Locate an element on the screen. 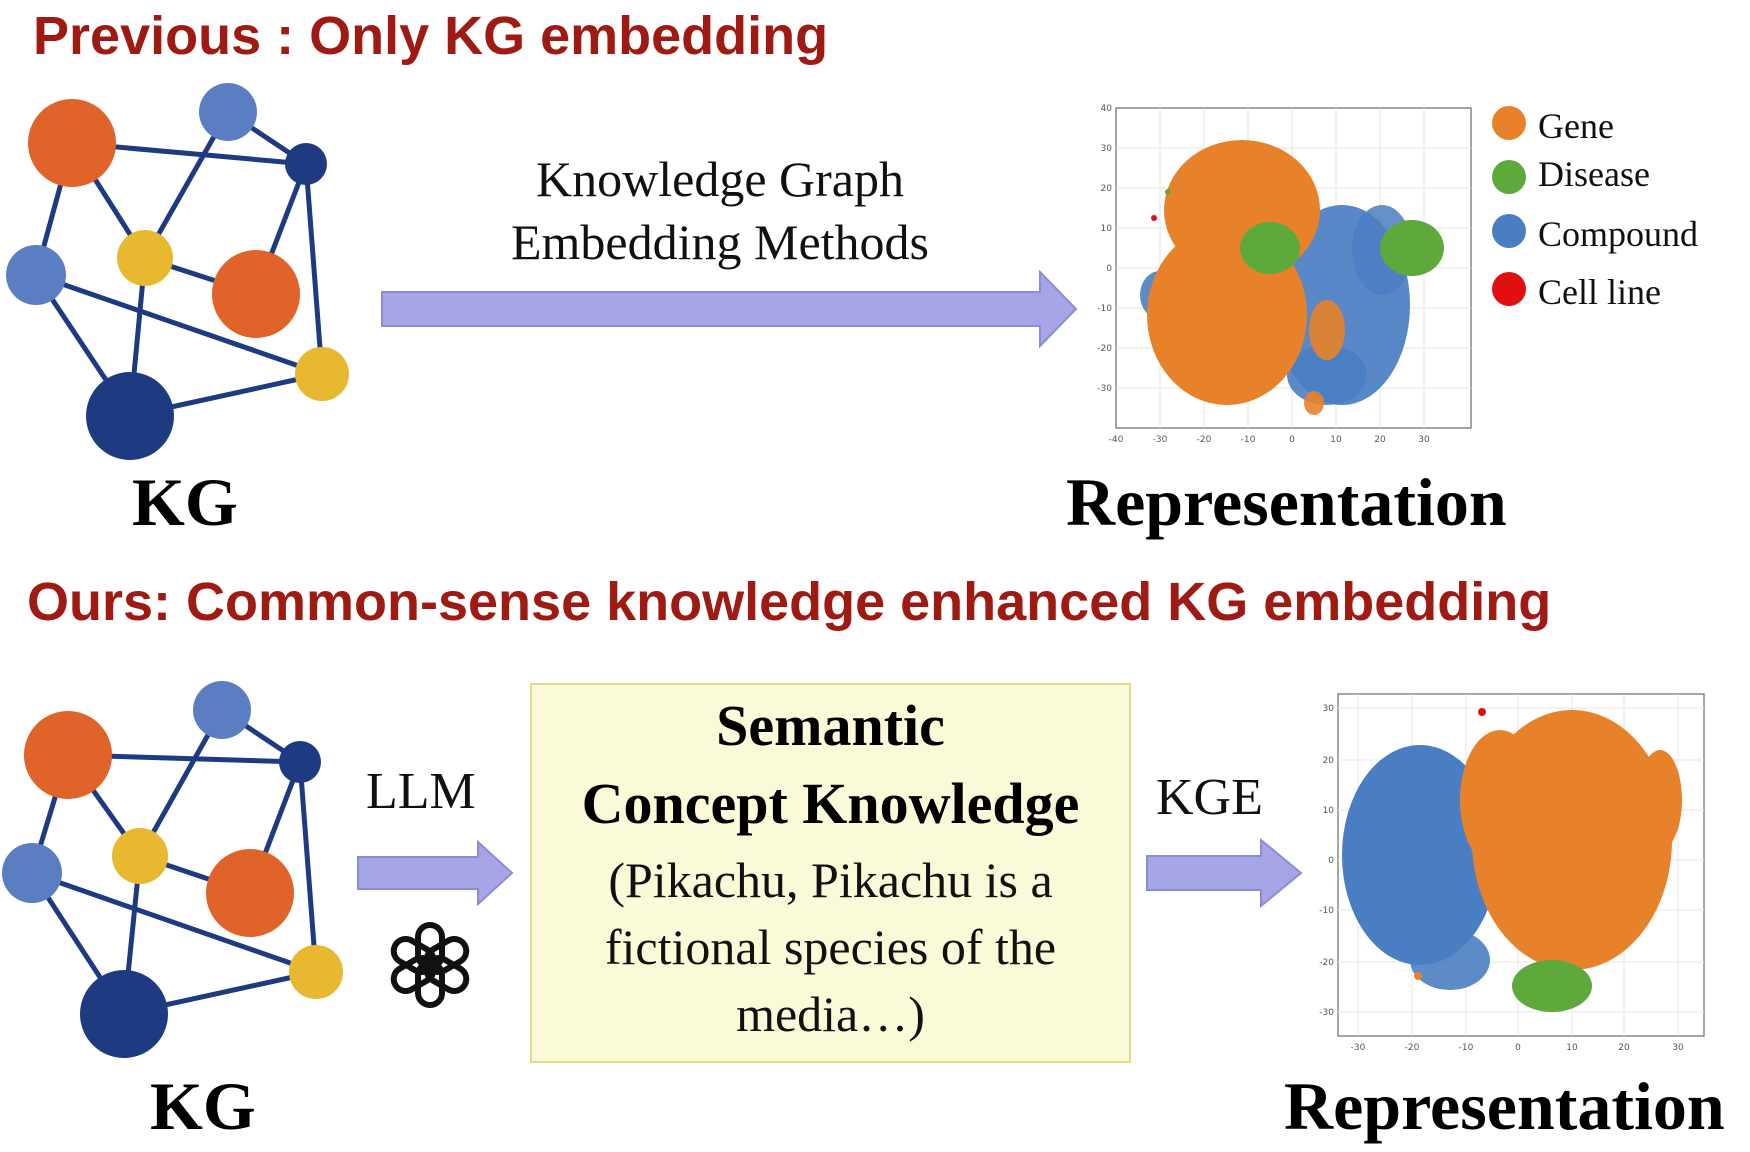 Image resolution: width=1750 pixels, height=1152 pixels. method-label: Knowledge Graph Embedding Methods is located at coordinates (720, 210).